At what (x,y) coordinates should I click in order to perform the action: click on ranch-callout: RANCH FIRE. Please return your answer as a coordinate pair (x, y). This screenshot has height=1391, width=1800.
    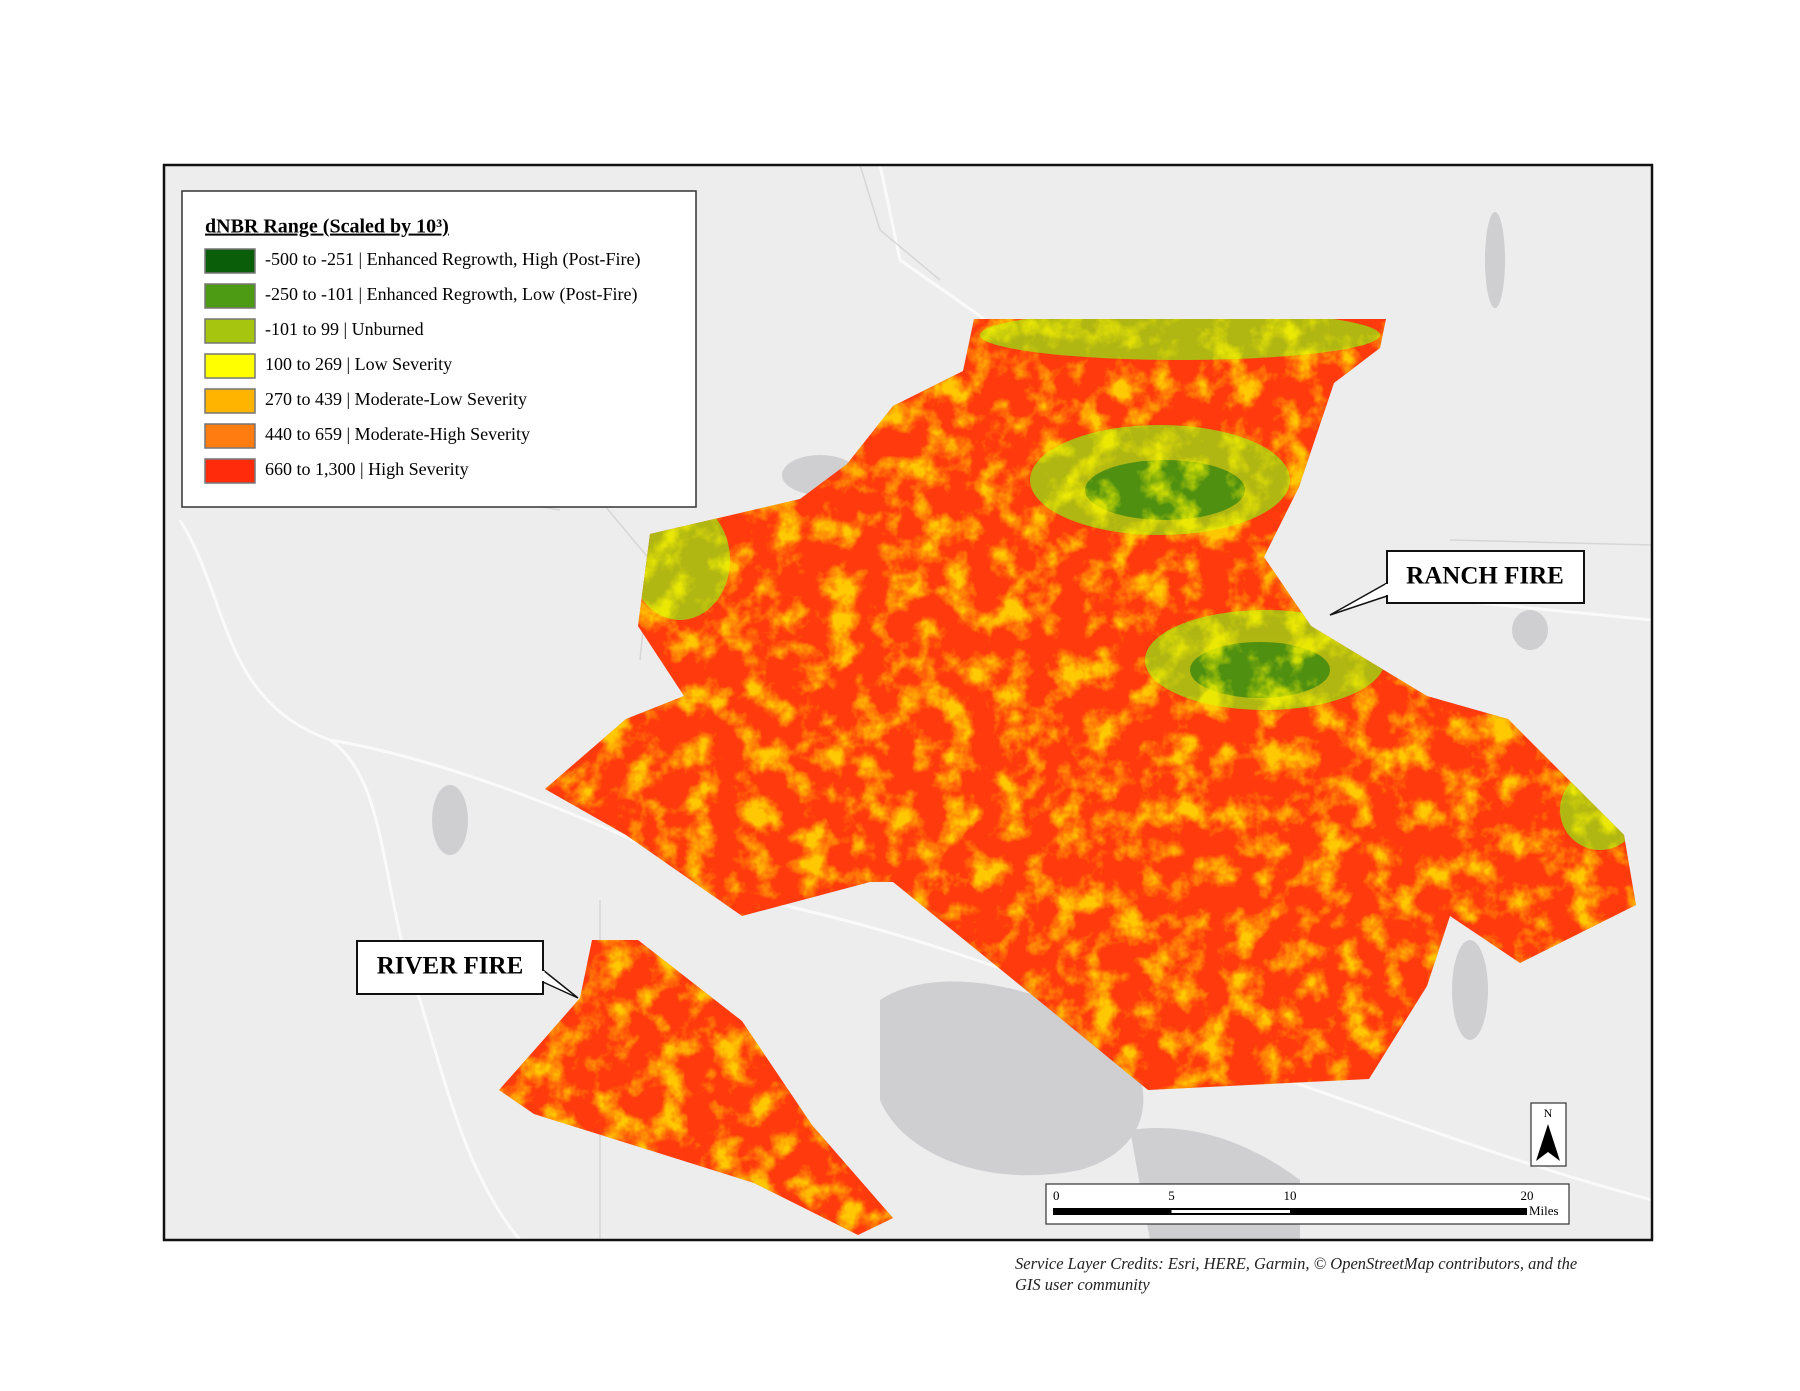
    Looking at the image, I should click on (1457, 583).